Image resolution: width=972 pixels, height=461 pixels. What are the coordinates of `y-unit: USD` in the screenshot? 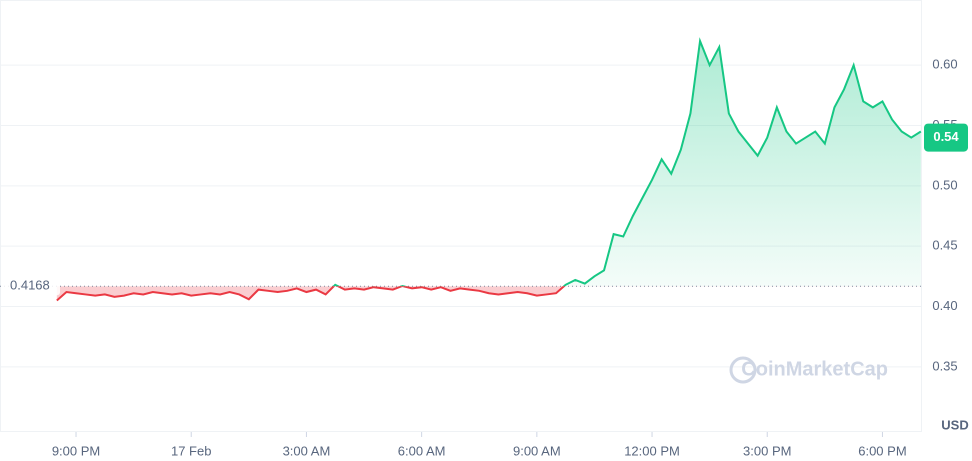 It's located at (954, 424).